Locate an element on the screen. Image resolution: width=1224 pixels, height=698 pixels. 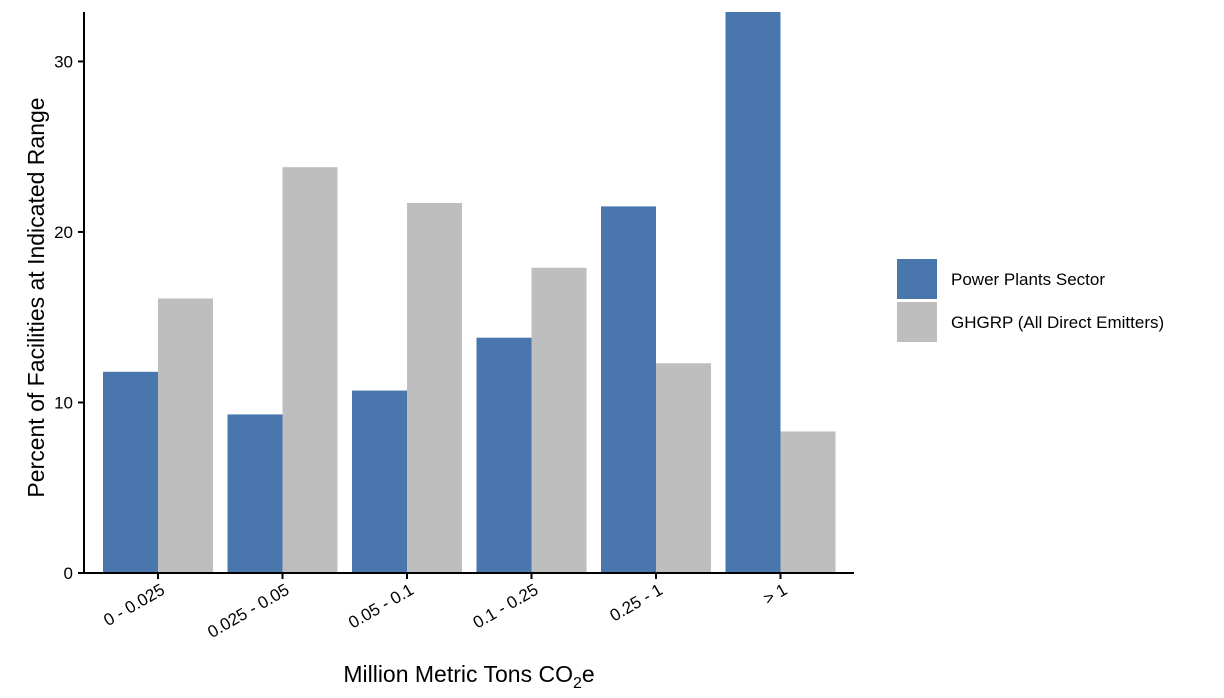
x-tick-label: > 1 is located at coordinates (775, 594).